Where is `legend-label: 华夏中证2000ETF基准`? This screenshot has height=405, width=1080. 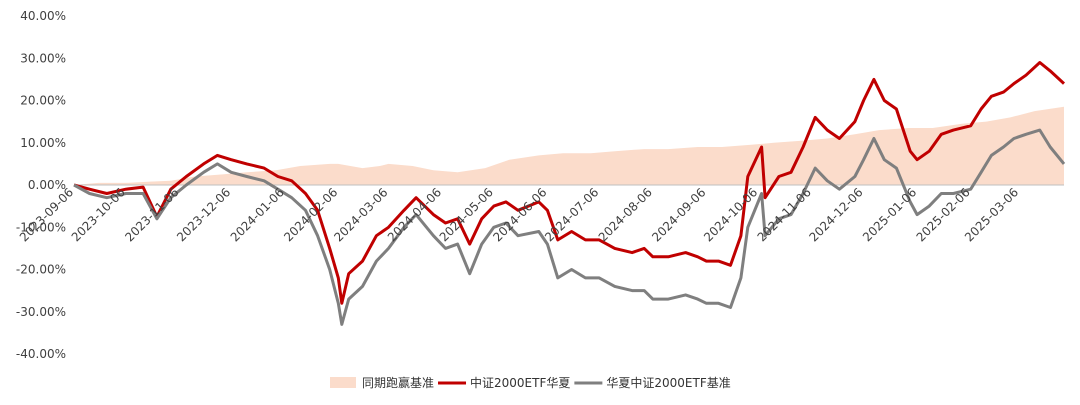
legend-label: 华夏中证2000ETF基准 is located at coordinates (668, 382).